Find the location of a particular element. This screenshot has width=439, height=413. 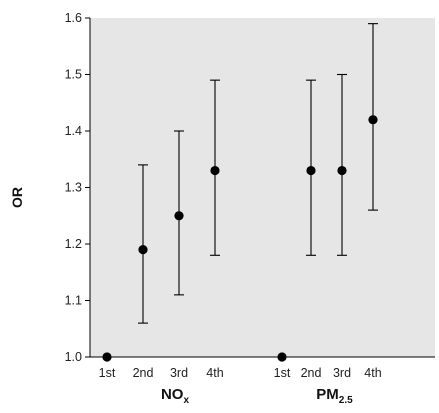

y-axis-ticks: 1.0 1.1 1.2 1.3 1.4 1.5 1.6 is located at coordinates (77, 187).